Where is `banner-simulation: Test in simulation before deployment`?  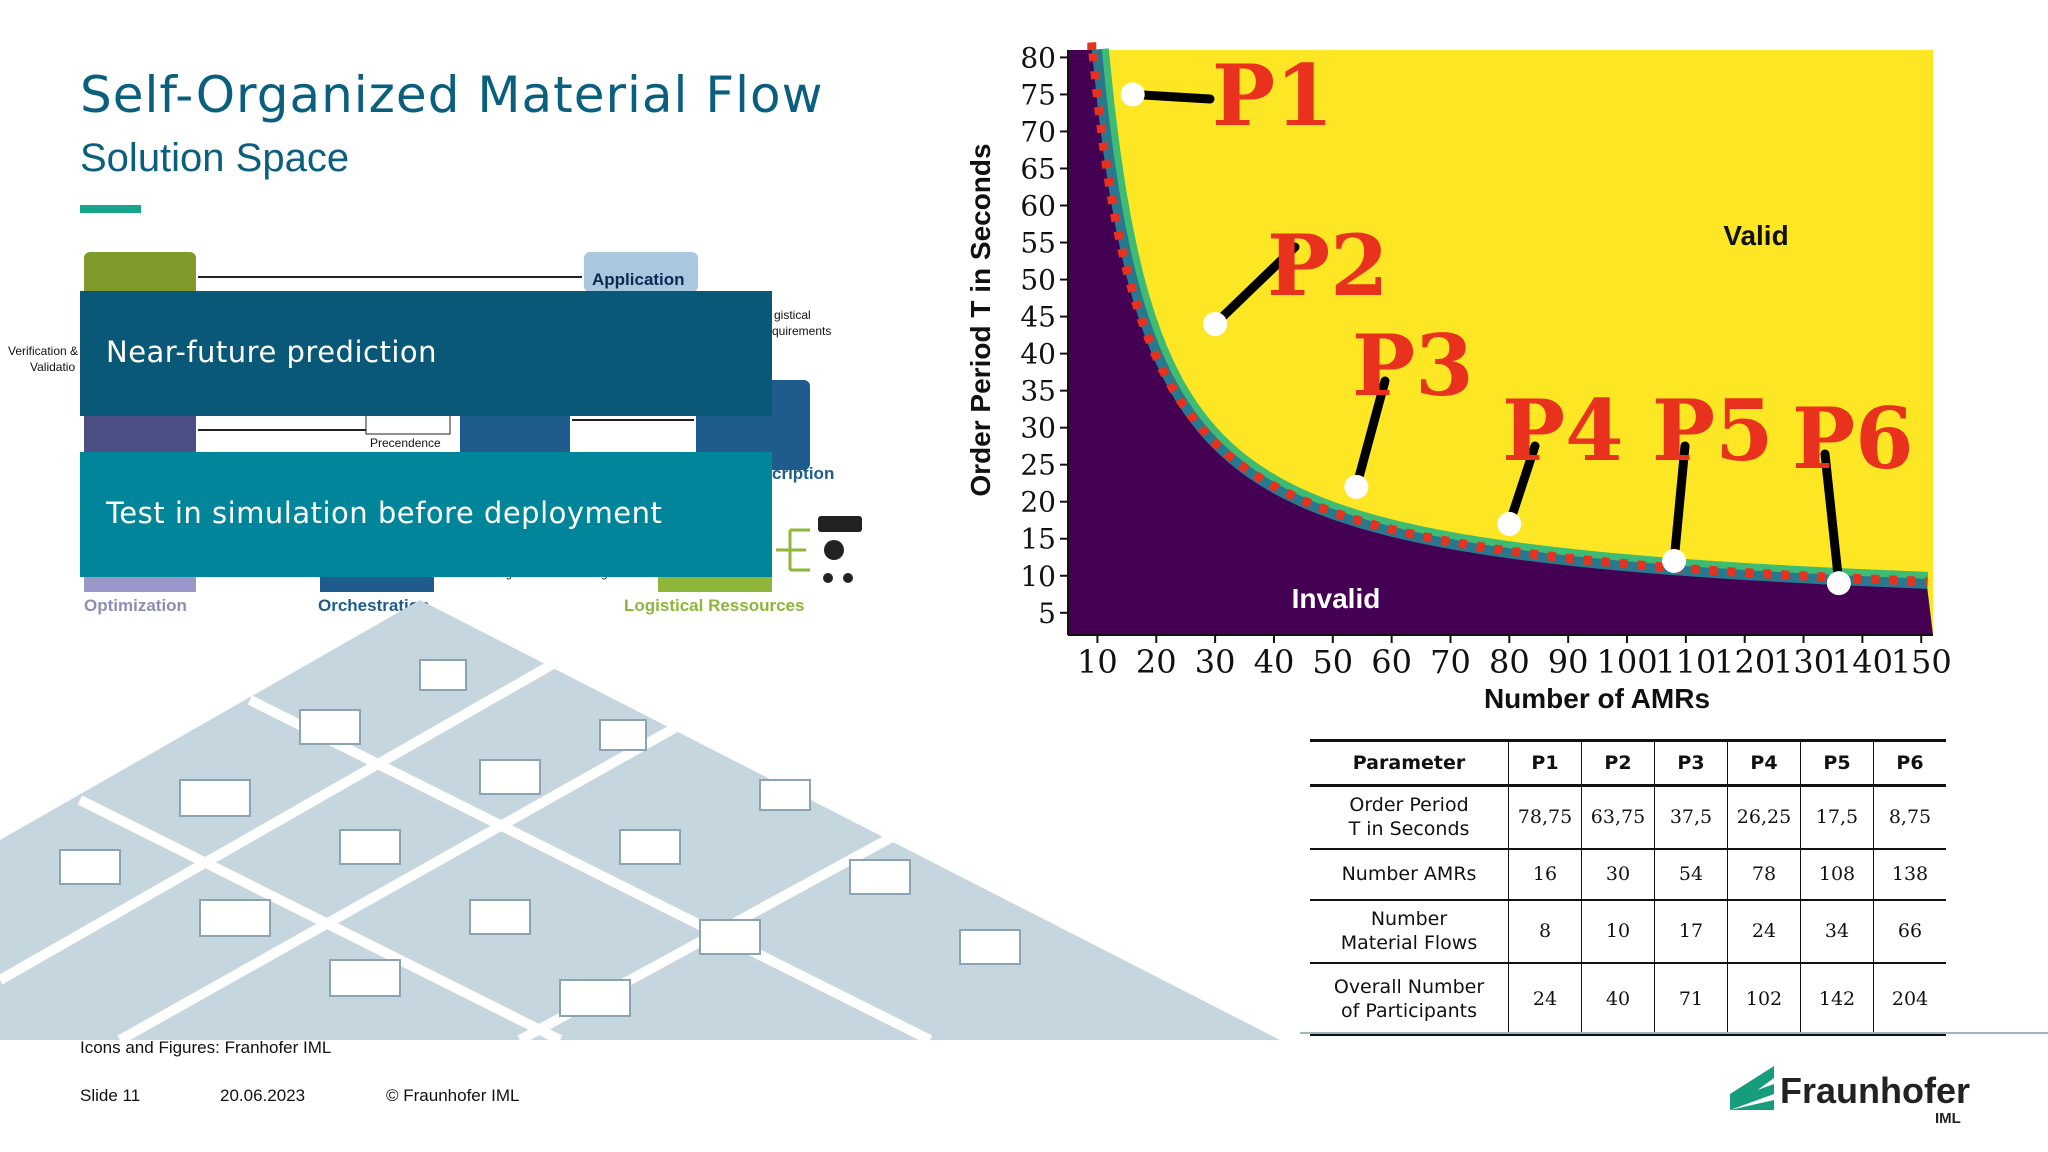
banner-simulation: Test in simulation before deployment is located at coordinates (426, 514).